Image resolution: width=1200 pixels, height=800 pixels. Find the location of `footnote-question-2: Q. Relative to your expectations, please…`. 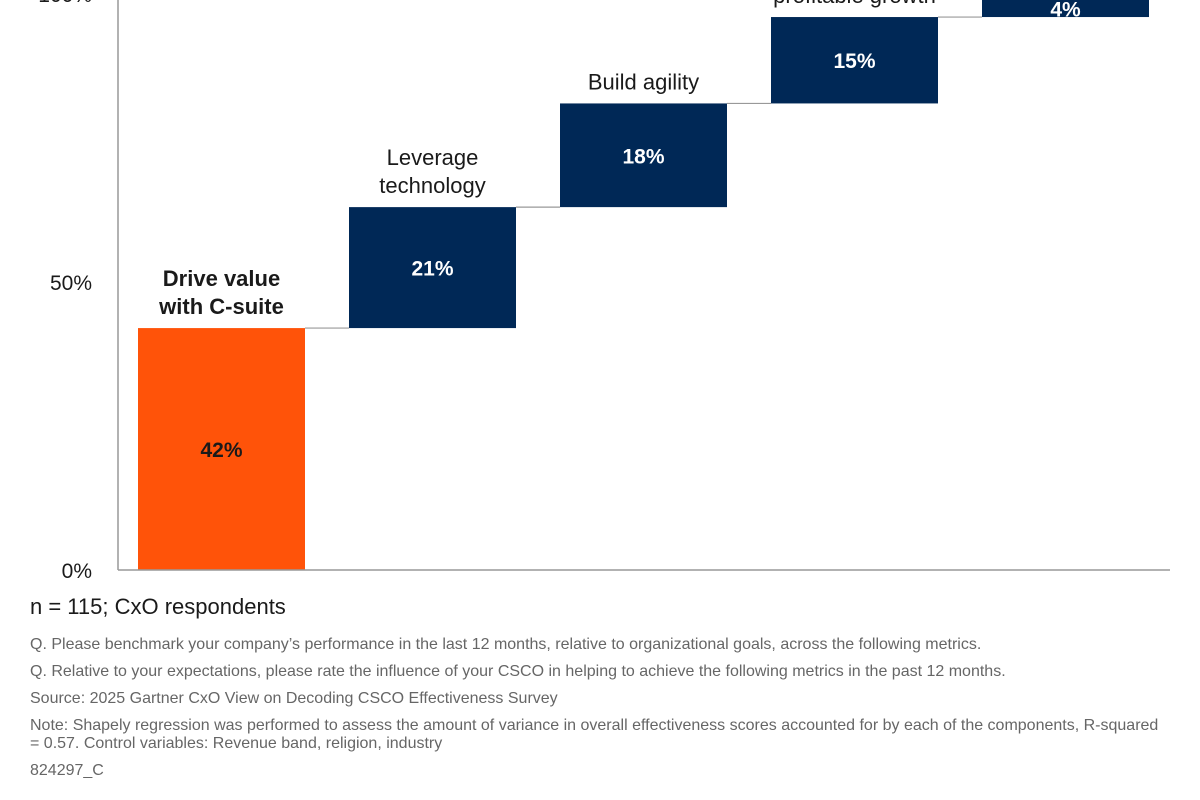

footnote-question-2: Q. Relative to your expectations, please… is located at coordinates (518, 671).